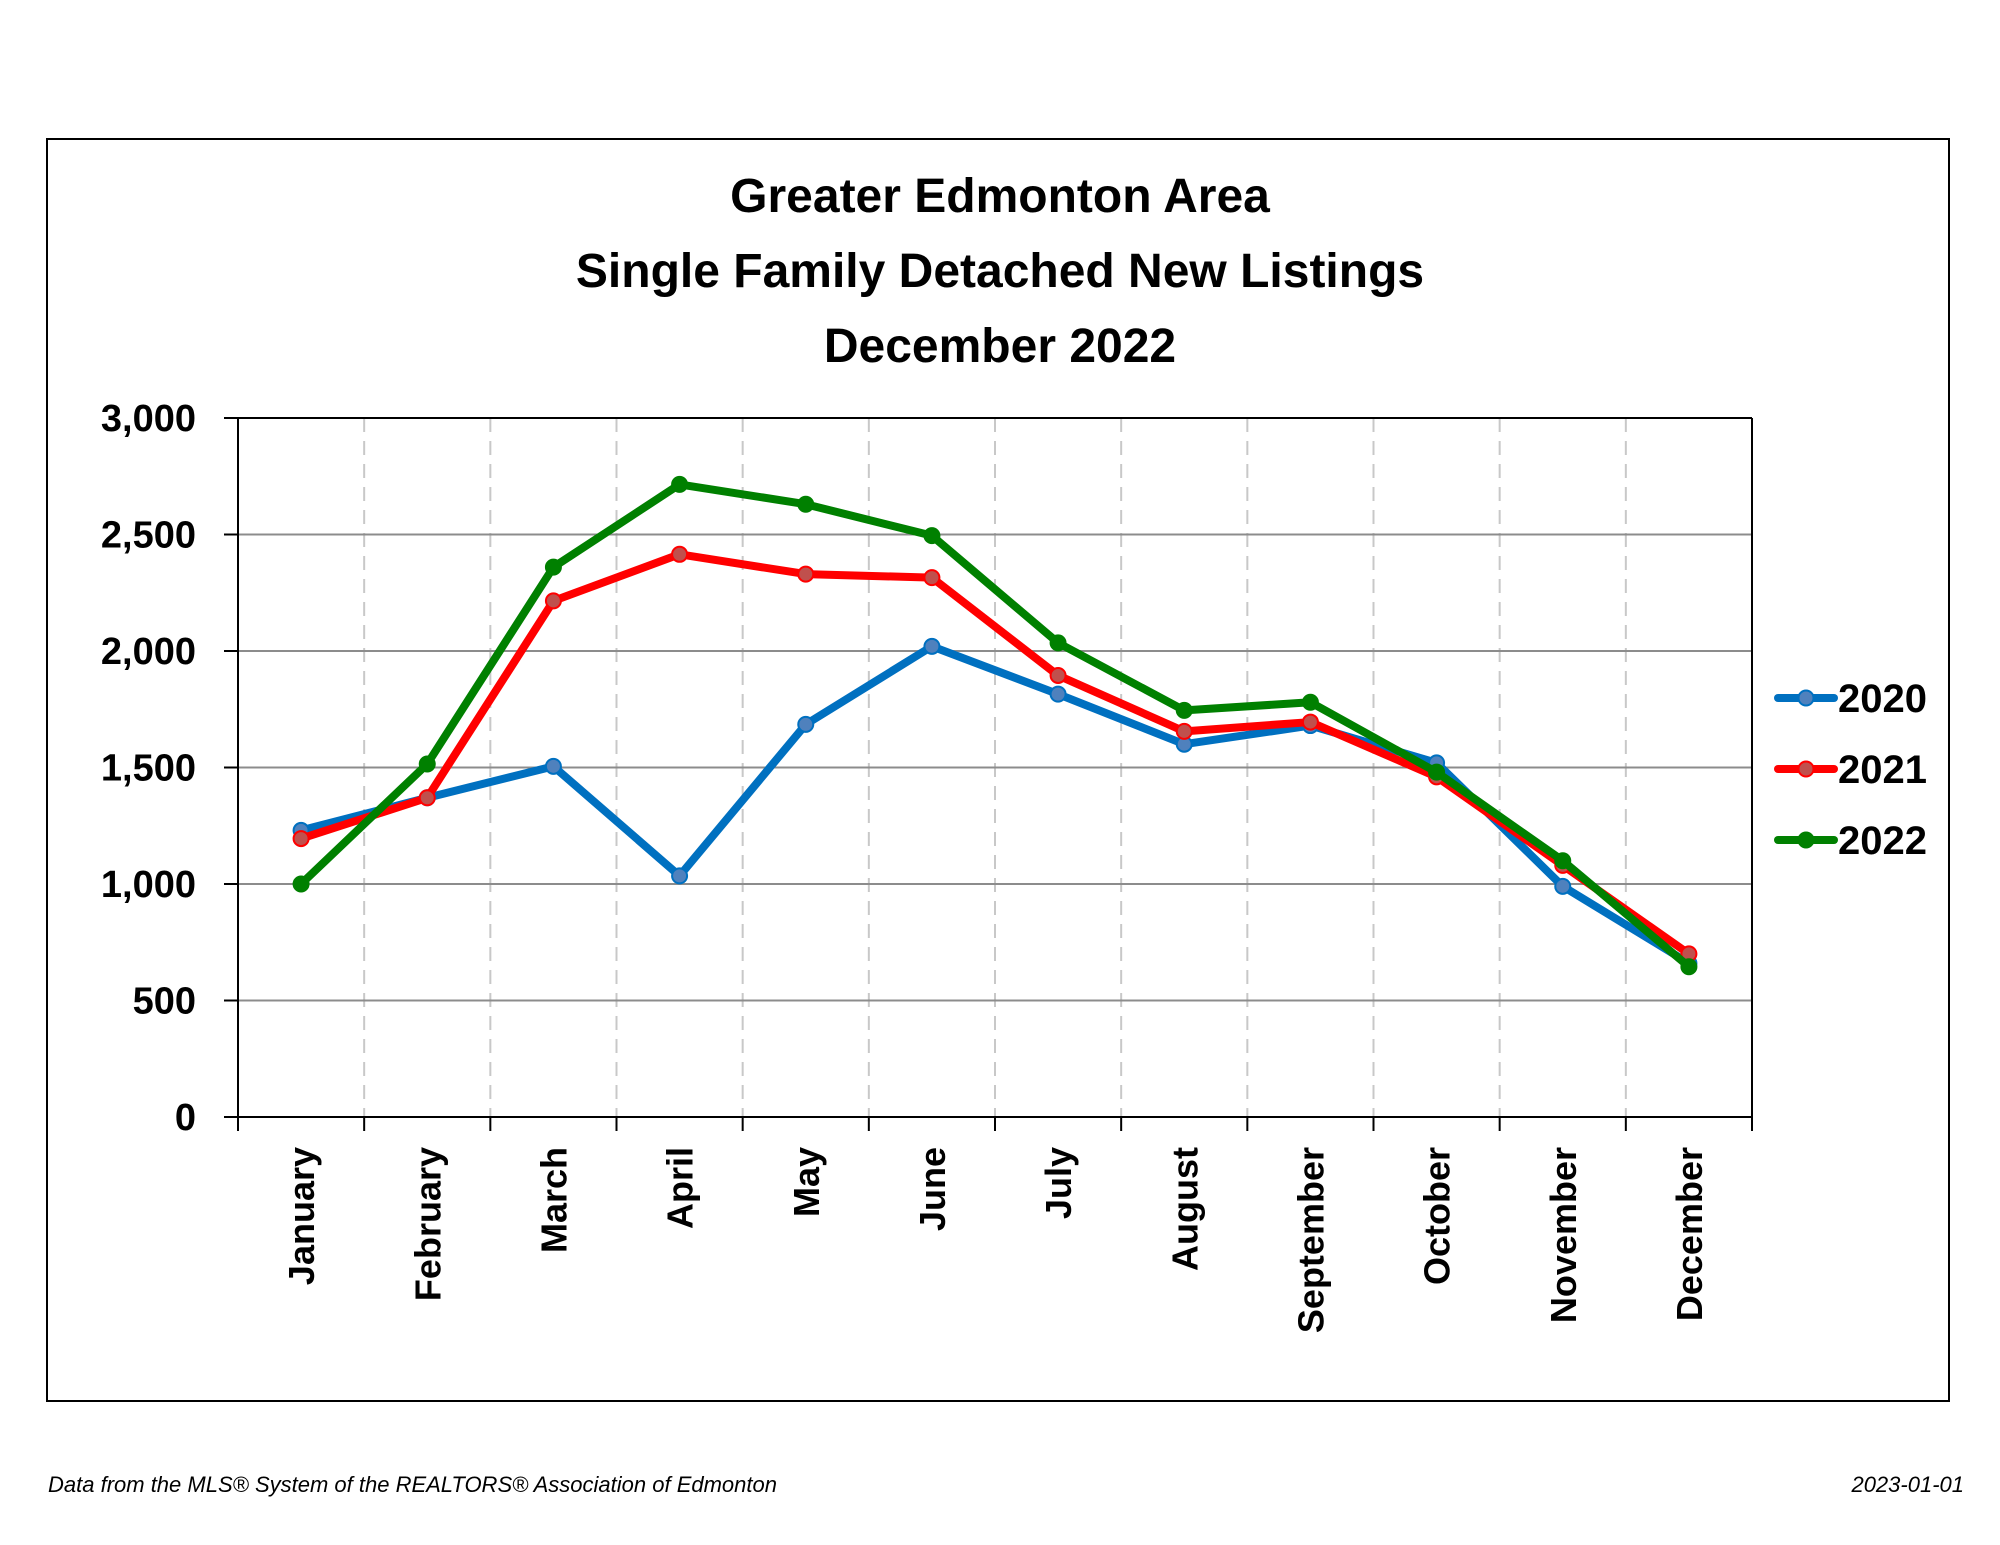 This screenshot has height=1545, width=2000. I want to click on x-category-label: September, so click(1310, 1240).